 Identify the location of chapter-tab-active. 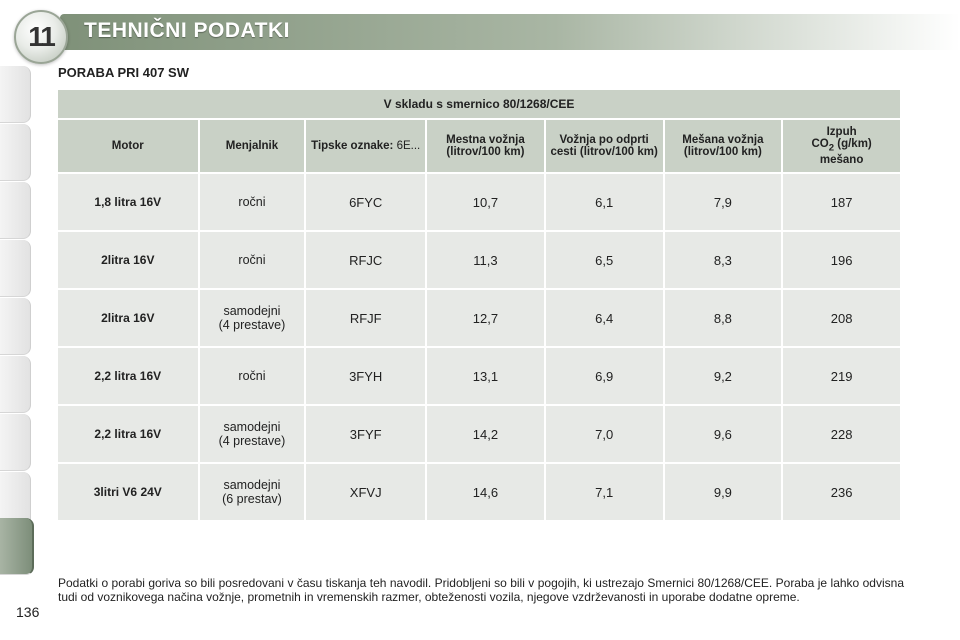
(17, 546).